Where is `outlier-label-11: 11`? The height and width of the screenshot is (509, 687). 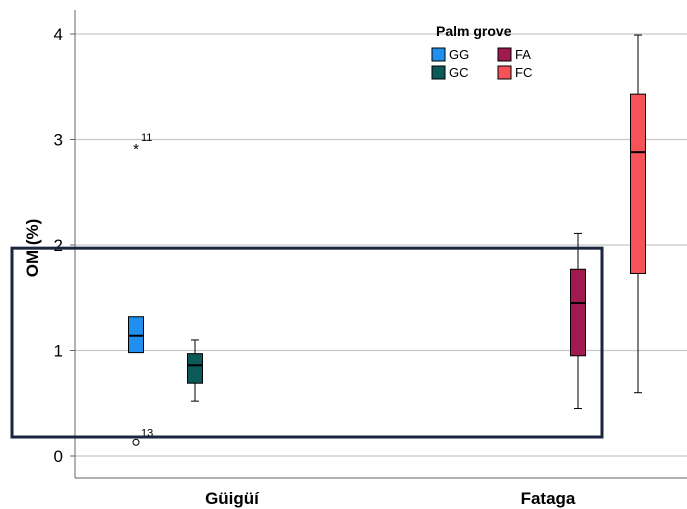 outlier-label-11: 11 is located at coordinates (146, 138).